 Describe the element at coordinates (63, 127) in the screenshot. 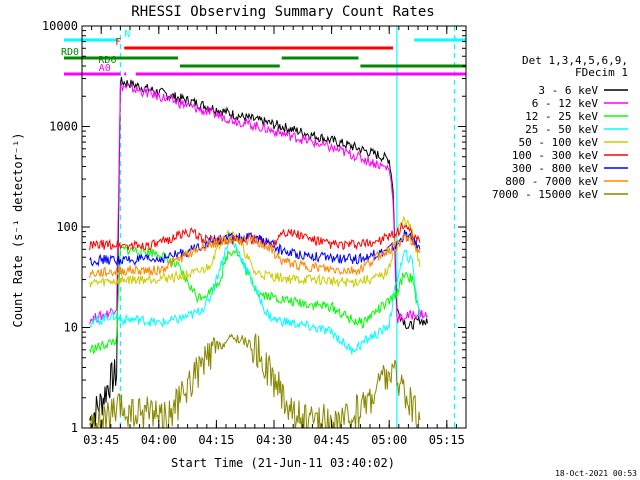

I see `y-tick-label: 1000` at that location.